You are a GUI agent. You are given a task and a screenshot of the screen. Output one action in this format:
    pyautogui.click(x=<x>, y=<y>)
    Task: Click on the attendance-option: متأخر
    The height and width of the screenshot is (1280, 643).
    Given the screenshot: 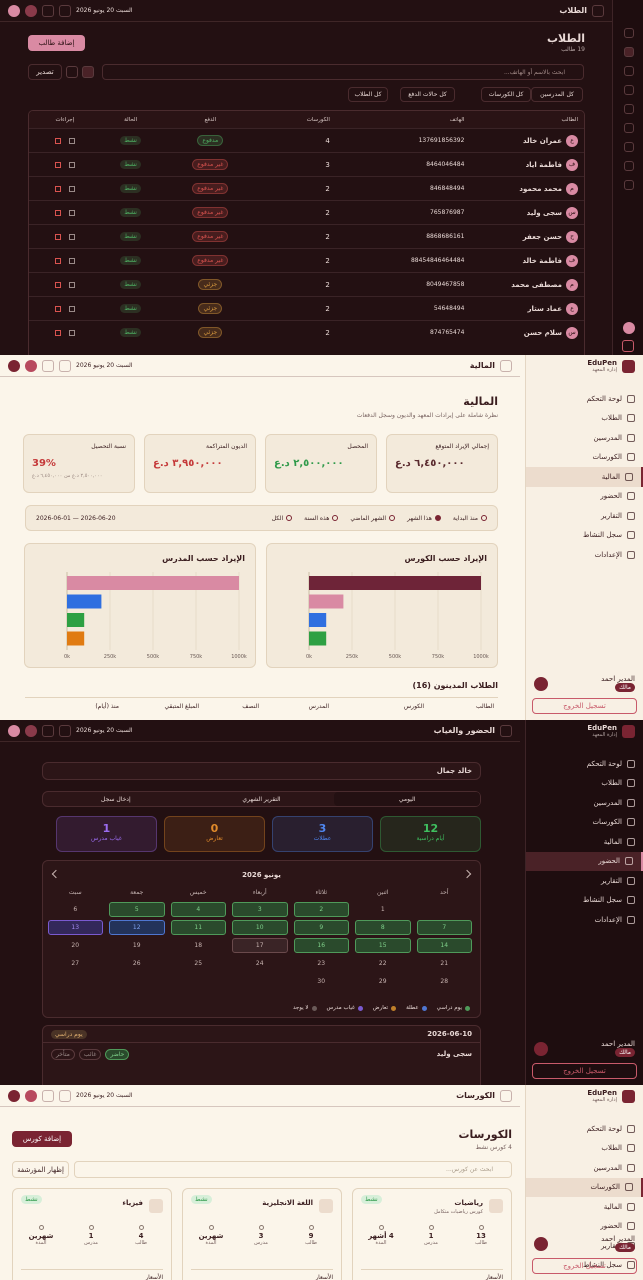 What is the action you would take?
    pyautogui.click(x=63, y=1054)
    